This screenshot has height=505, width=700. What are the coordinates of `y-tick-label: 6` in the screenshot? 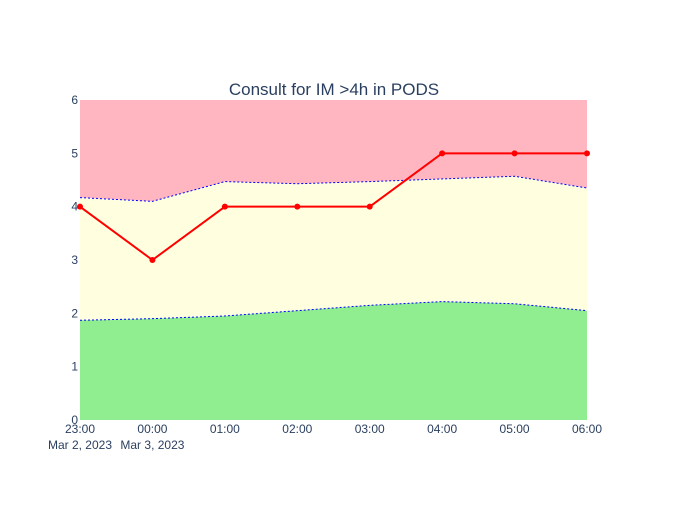 It's located at (74, 100).